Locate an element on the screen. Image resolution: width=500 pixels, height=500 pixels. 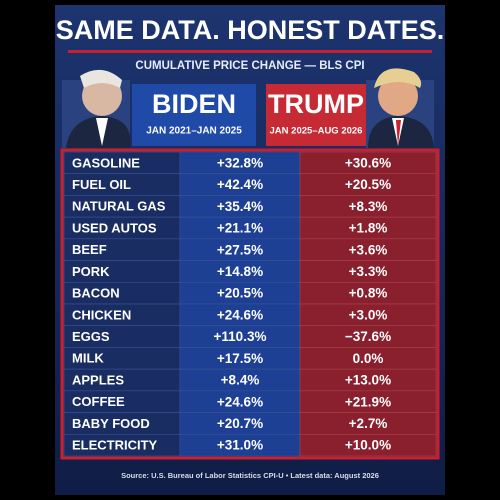
item-label: FUEL OIL is located at coordinates (101, 184).